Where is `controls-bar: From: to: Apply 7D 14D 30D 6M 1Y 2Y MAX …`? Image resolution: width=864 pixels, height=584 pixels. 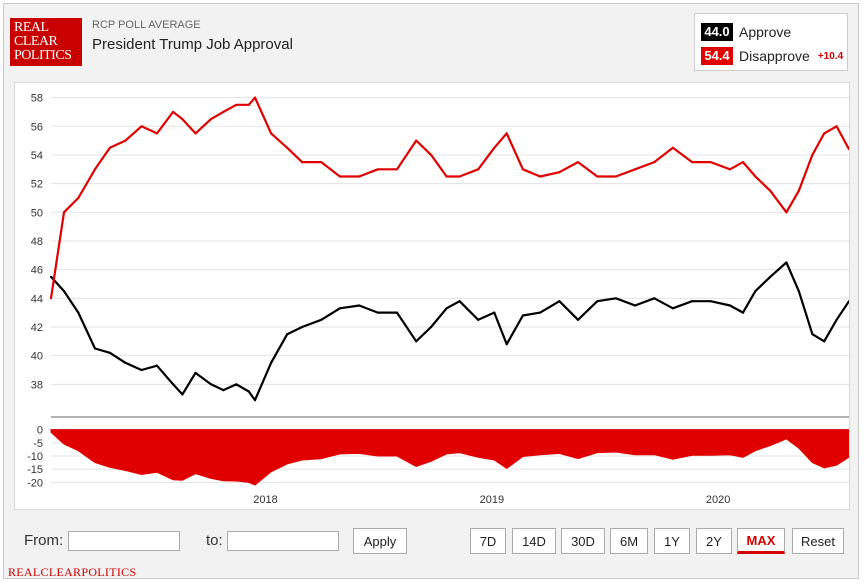
controls-bar: From: to: Apply 7D 14D 30D 6M 1Y 2Y MAX … is located at coordinates (432, 542).